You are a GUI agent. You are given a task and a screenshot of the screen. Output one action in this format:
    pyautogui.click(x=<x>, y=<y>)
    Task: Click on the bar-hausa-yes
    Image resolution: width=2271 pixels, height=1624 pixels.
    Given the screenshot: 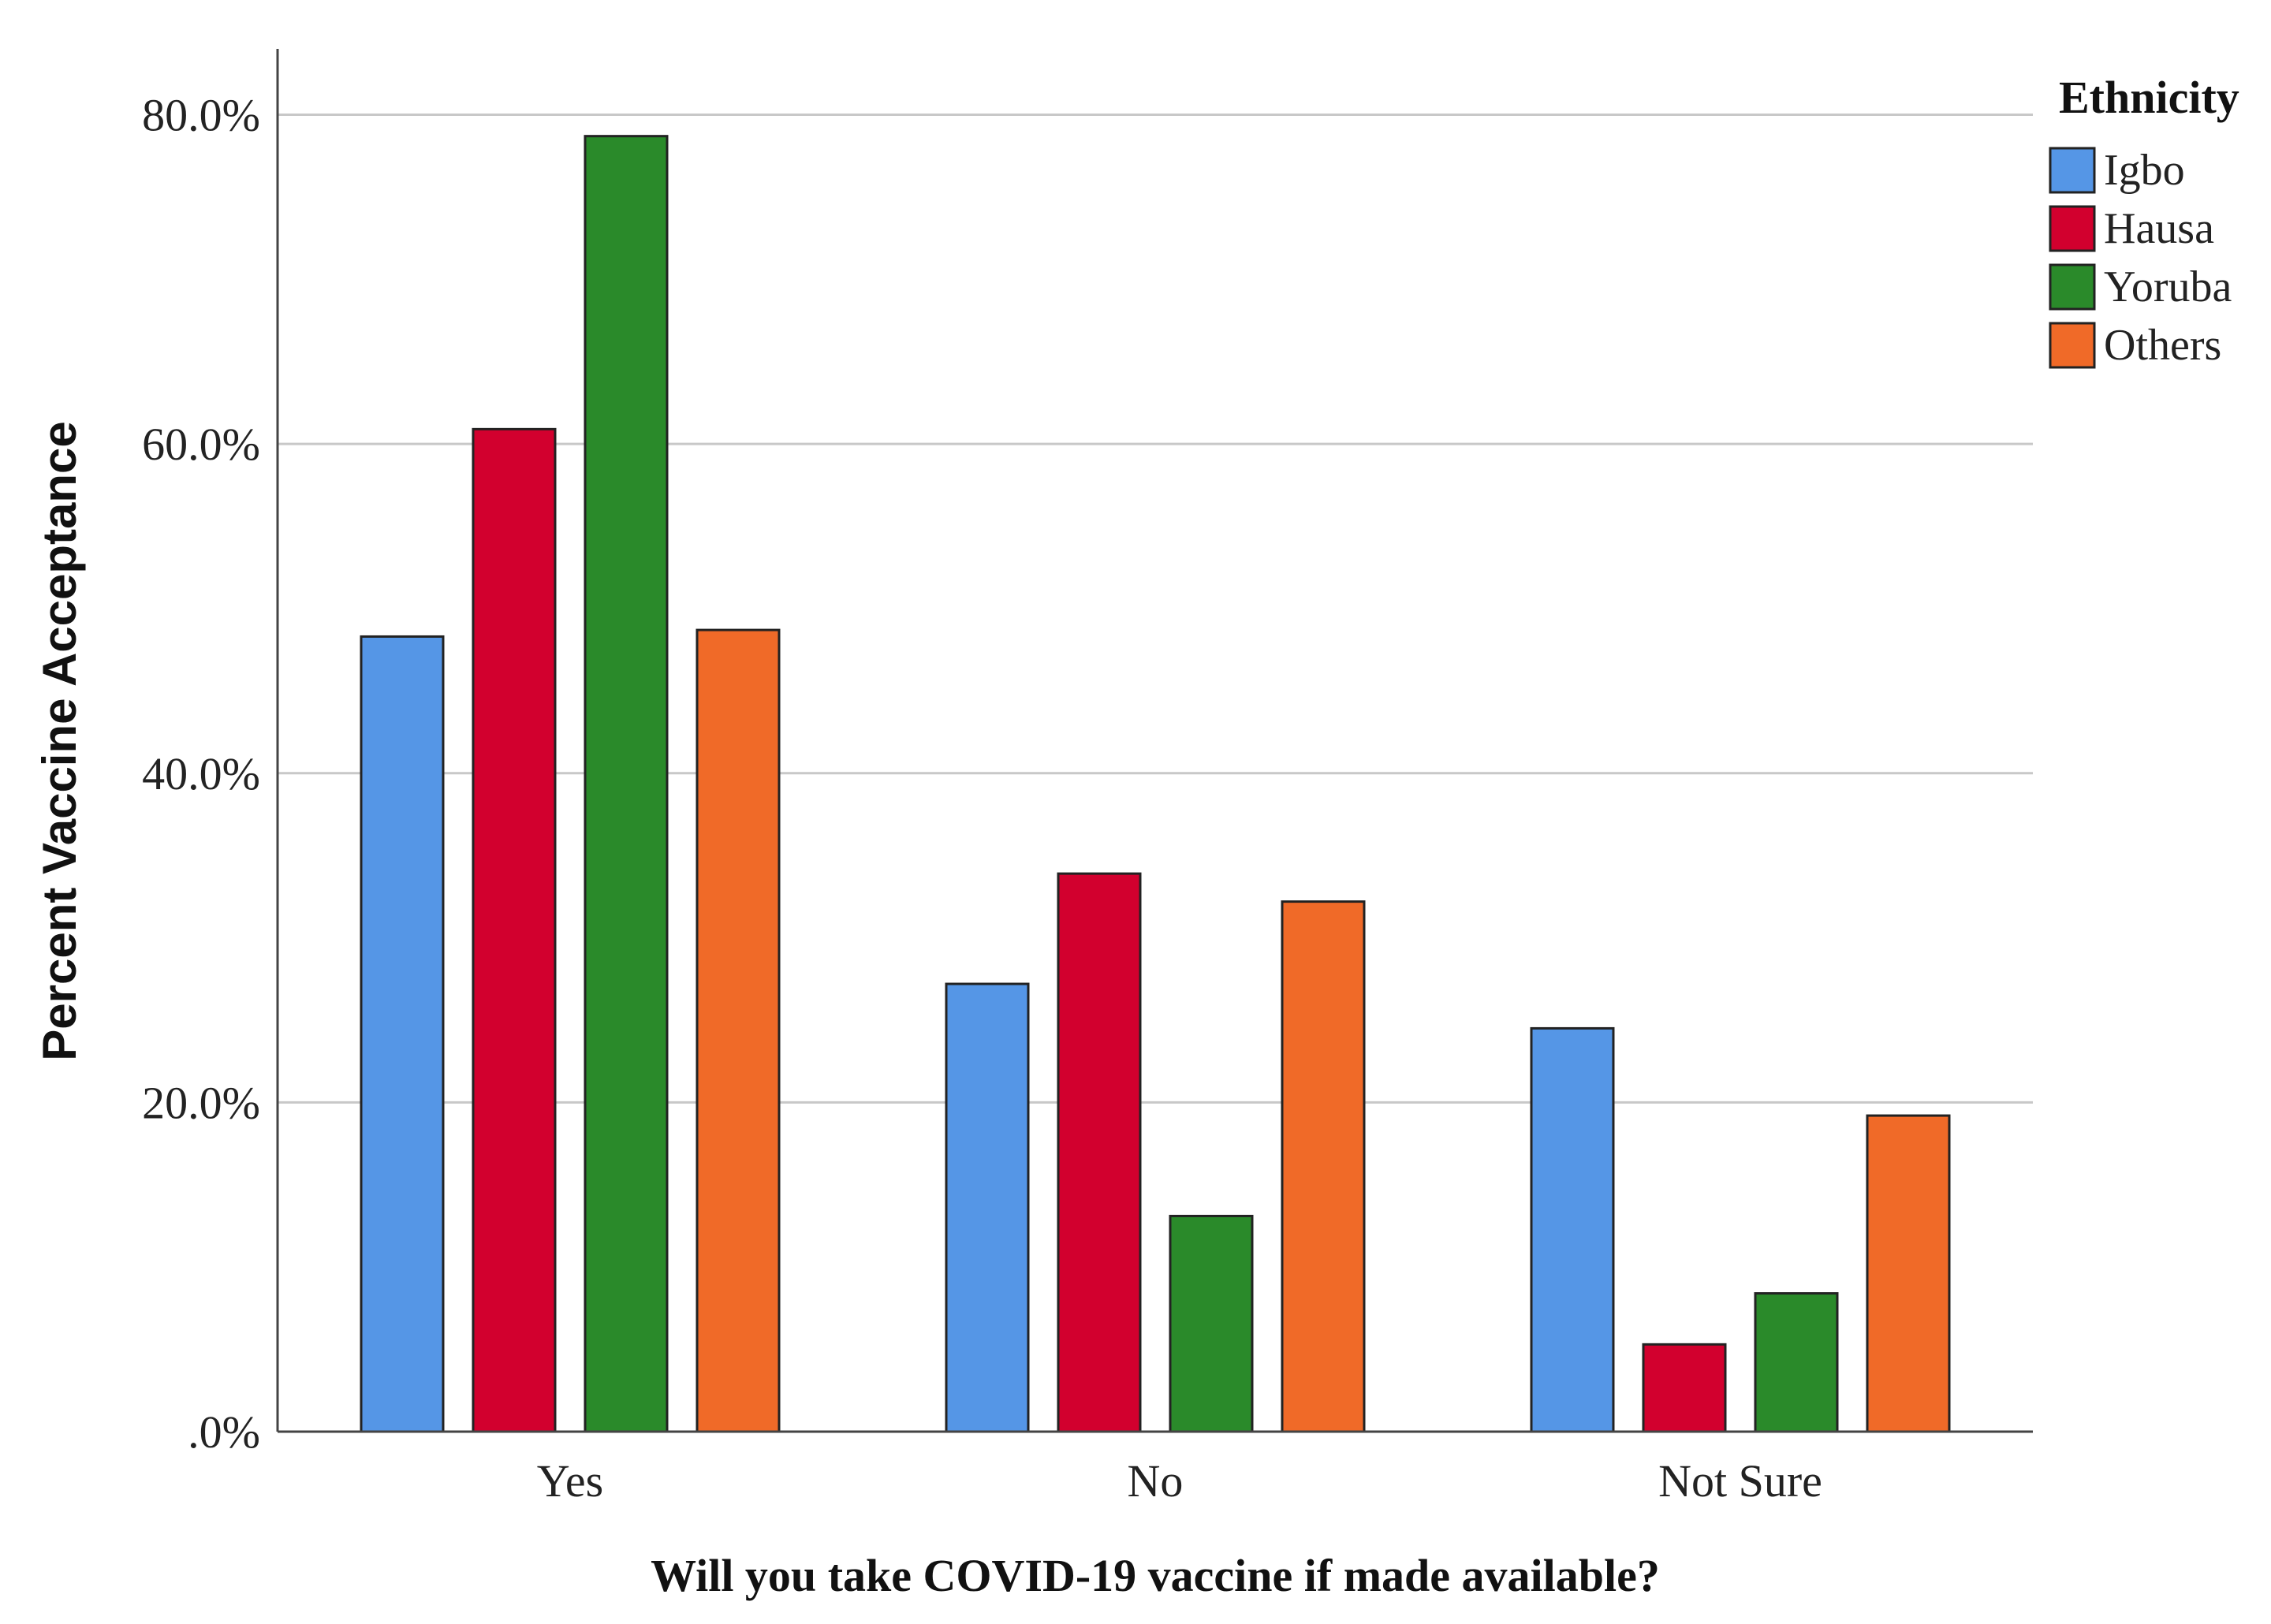 What is the action you would take?
    pyautogui.click(x=514, y=930)
    